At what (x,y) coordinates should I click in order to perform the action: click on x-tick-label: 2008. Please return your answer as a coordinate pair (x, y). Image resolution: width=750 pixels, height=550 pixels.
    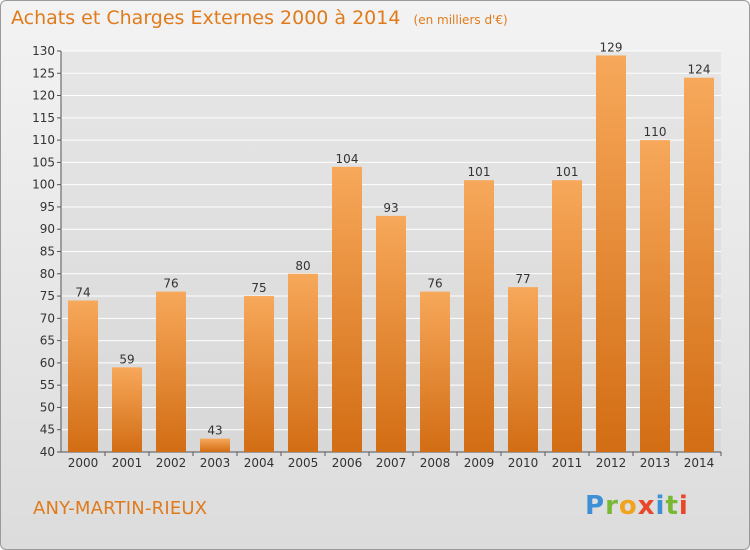
    Looking at the image, I should click on (435, 463).